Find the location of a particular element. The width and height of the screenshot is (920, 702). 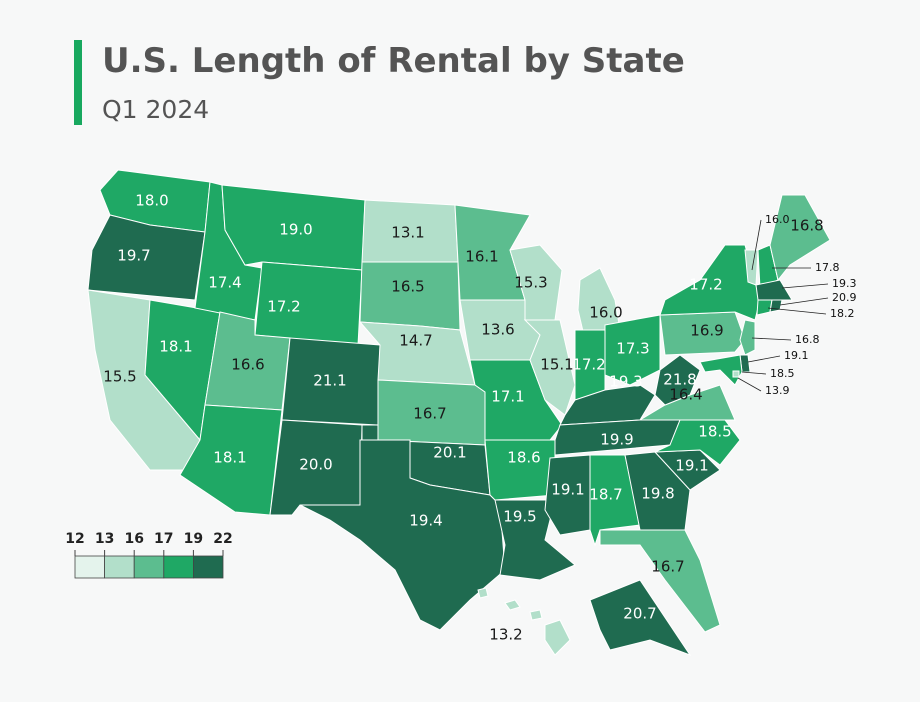

state-value-label: 19.0 is located at coordinates (295, 230).